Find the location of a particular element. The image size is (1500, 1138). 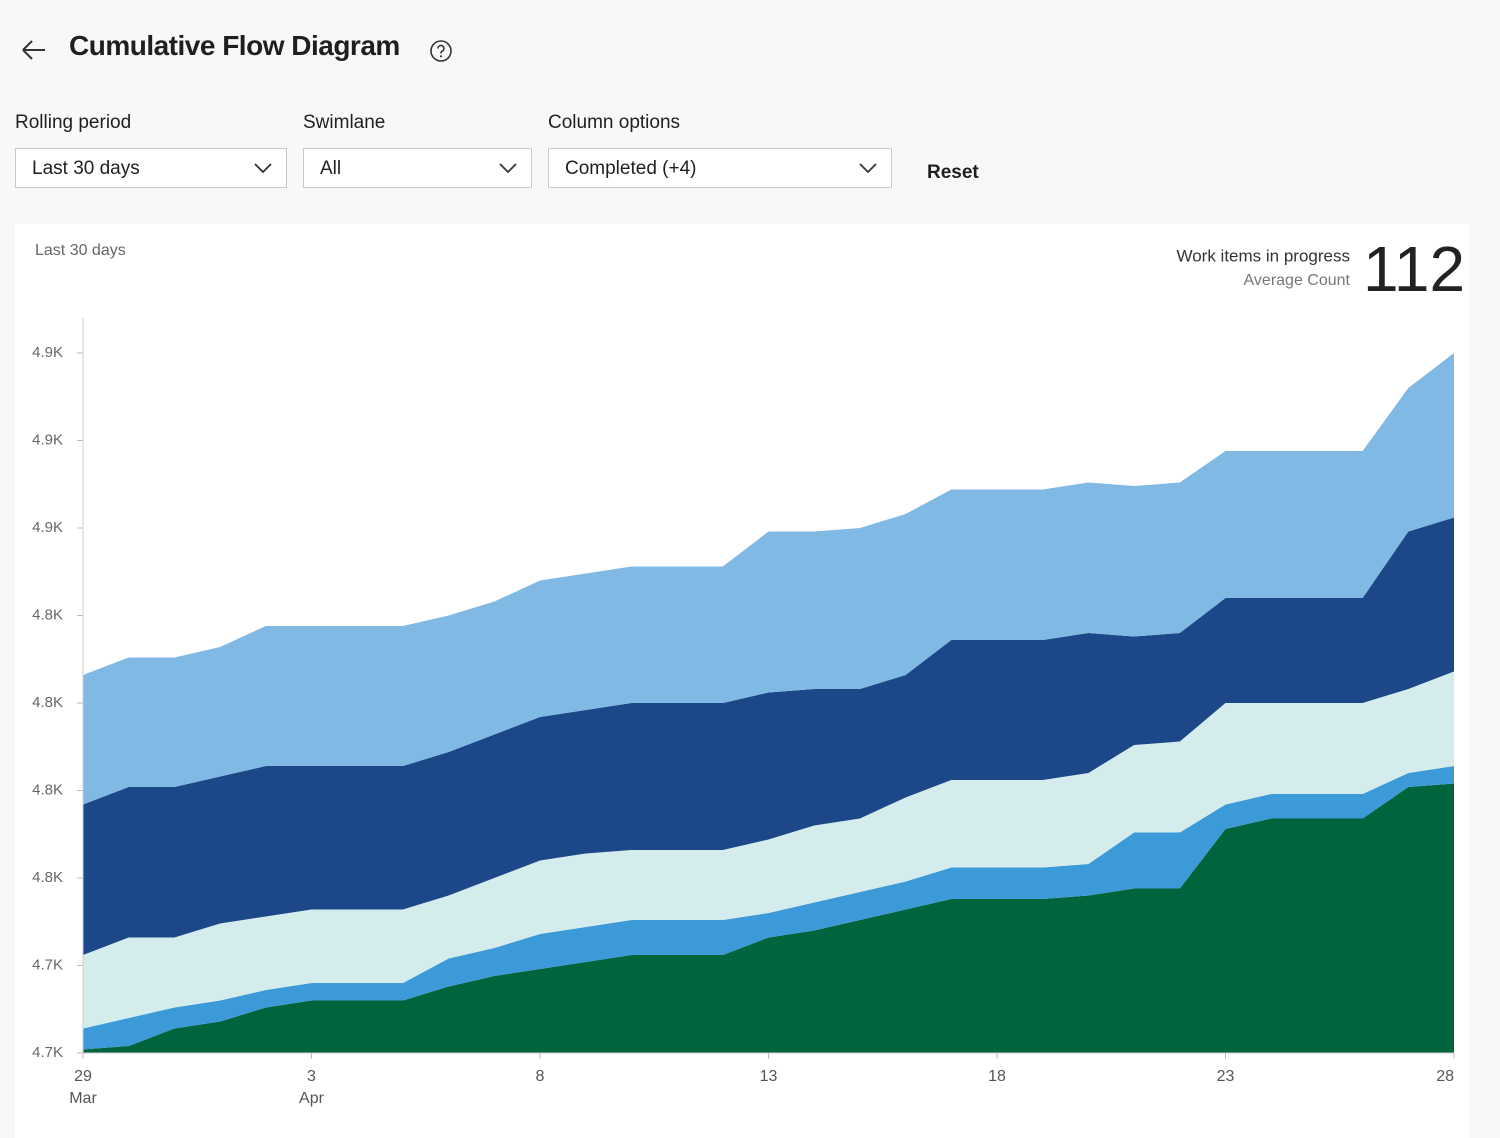

dropdown: Completed (+4) is located at coordinates (720, 168).